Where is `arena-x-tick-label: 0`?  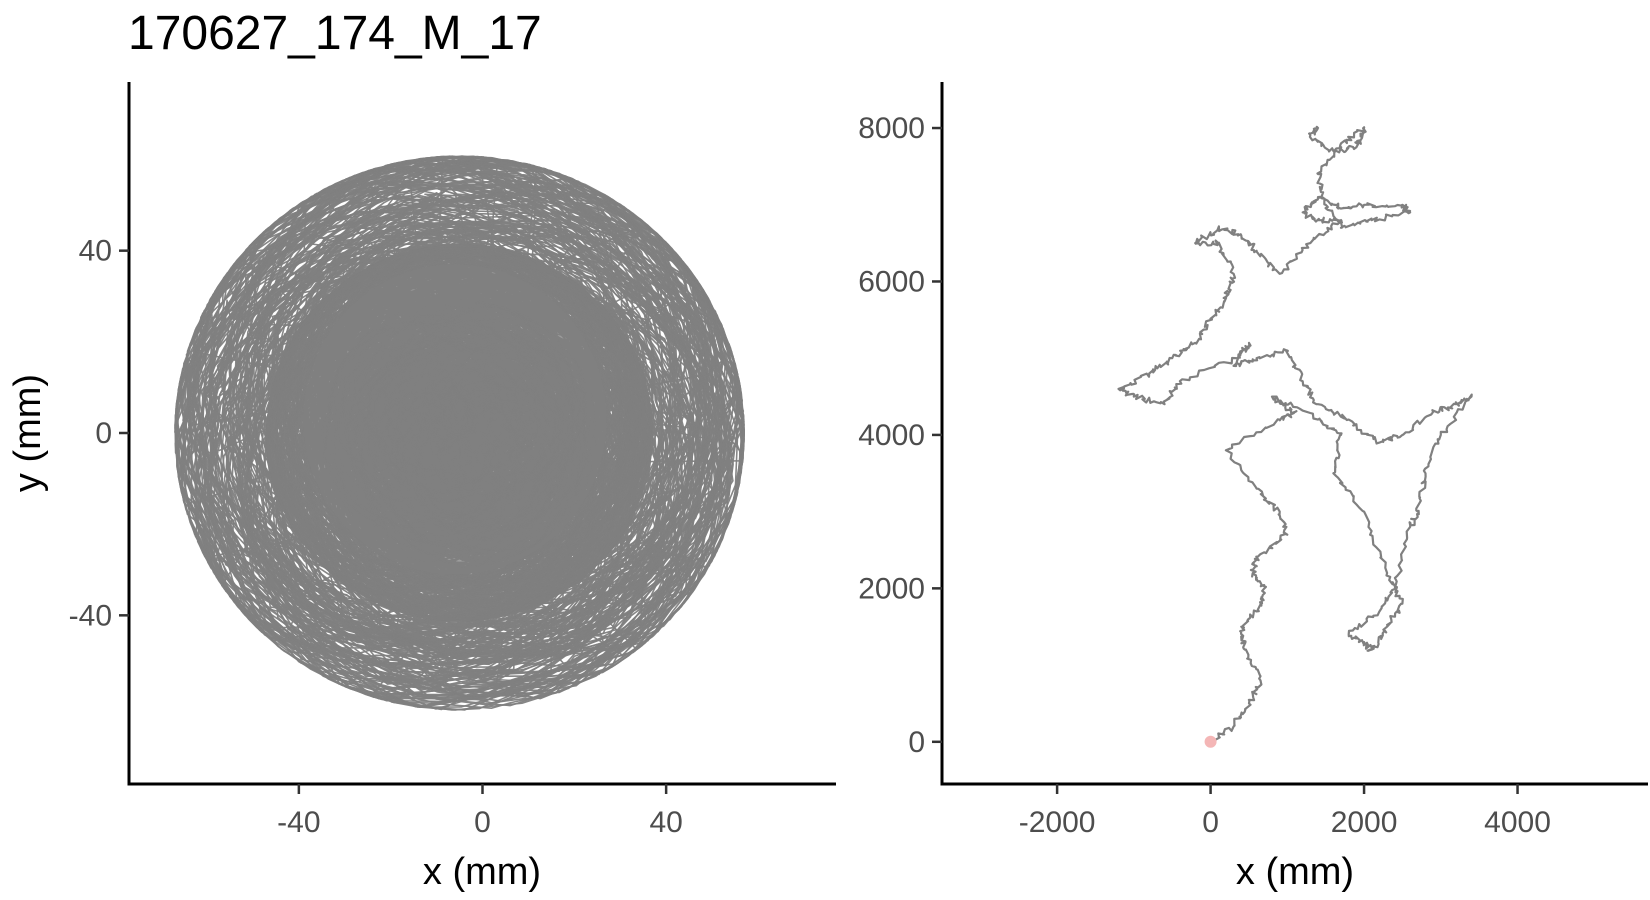 arena-x-tick-label: 0 is located at coordinates (482, 822).